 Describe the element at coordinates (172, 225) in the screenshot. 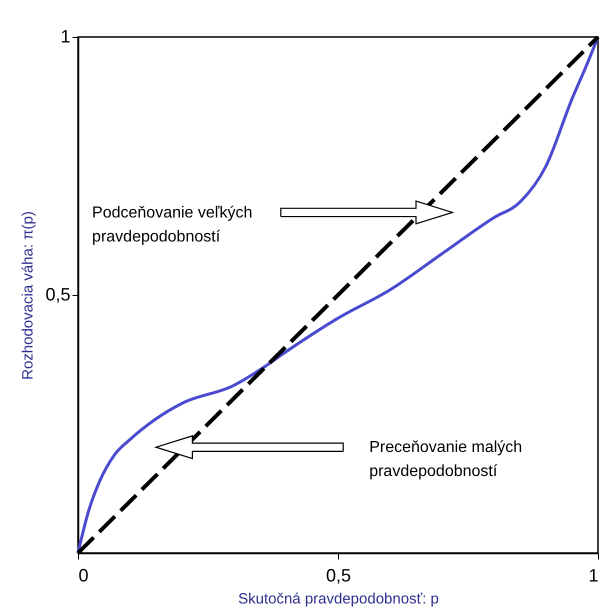

I see `annotation: Podceňovanie veľkých pravdepodobností` at that location.